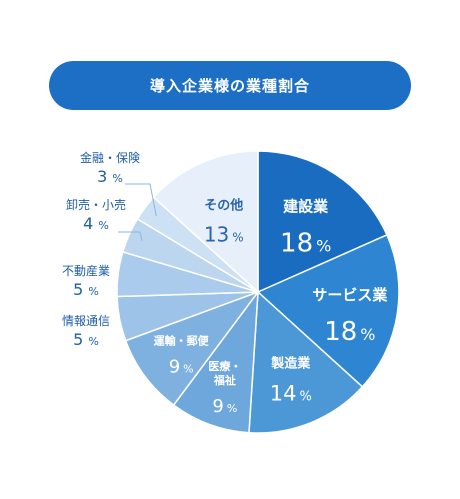  Describe the element at coordinates (305, 228) in the screenshot. I see `slice-label: 建設業 18%` at that location.